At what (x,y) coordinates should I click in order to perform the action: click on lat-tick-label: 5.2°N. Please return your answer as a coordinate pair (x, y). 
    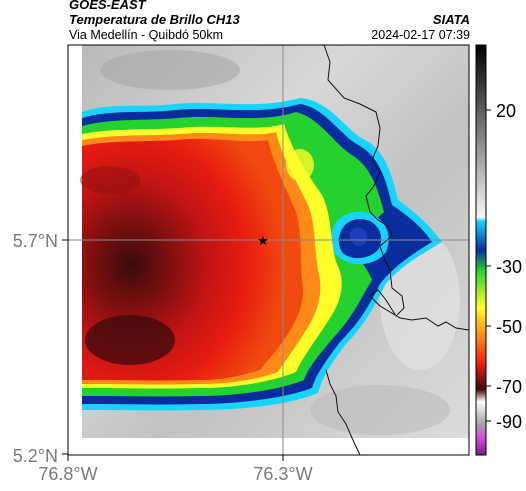
    Looking at the image, I should click on (35, 456).